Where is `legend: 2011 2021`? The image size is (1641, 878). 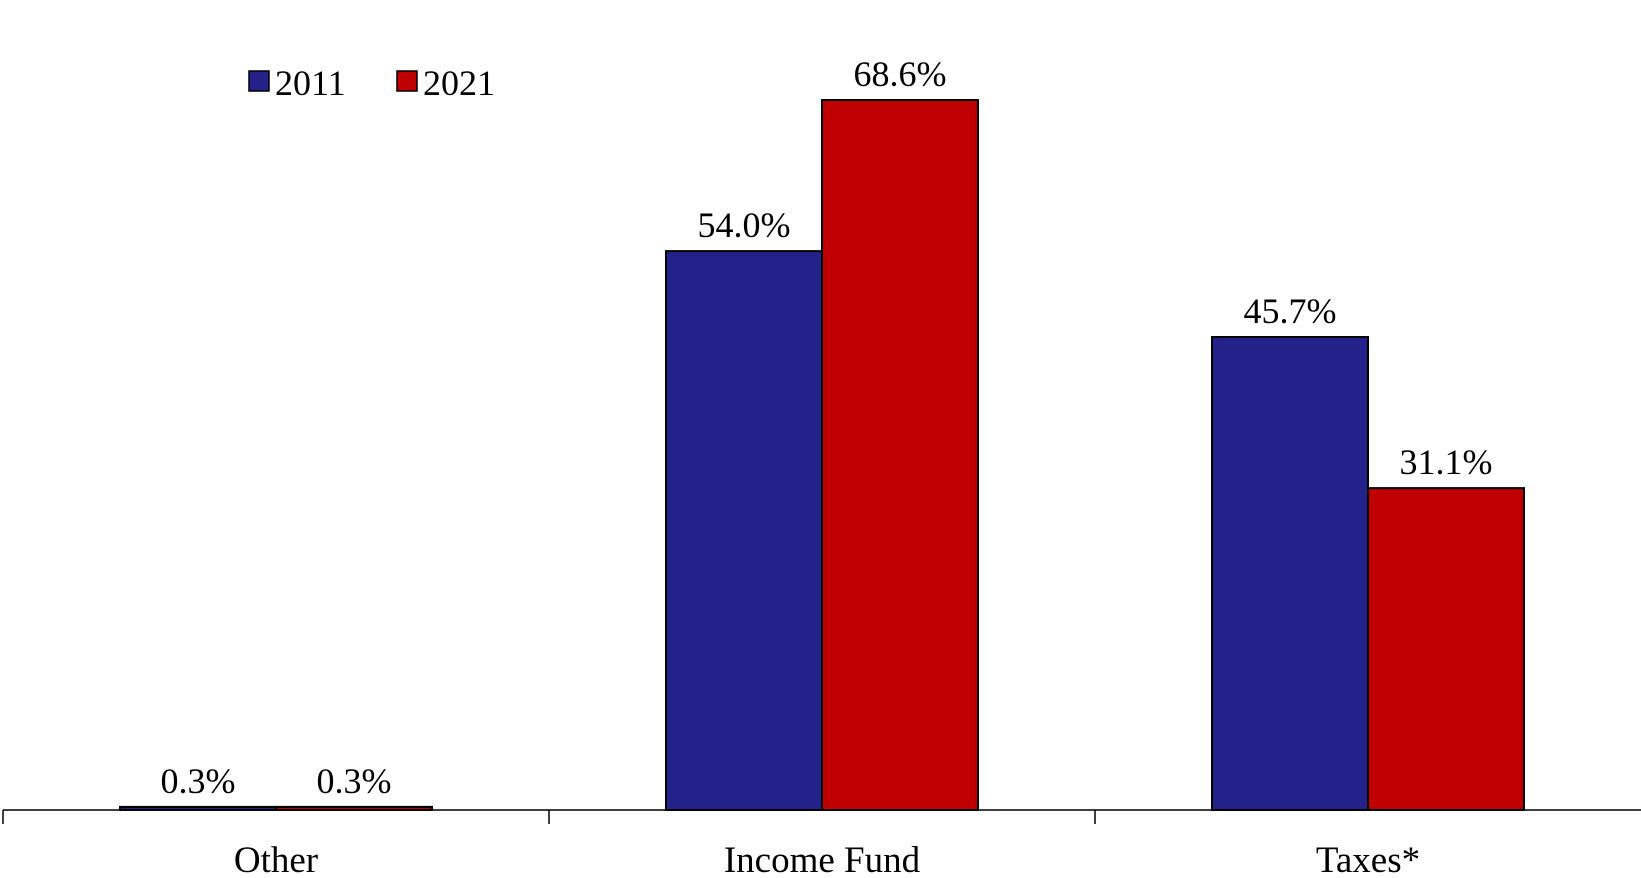 legend: 2011 2021 is located at coordinates (371, 83).